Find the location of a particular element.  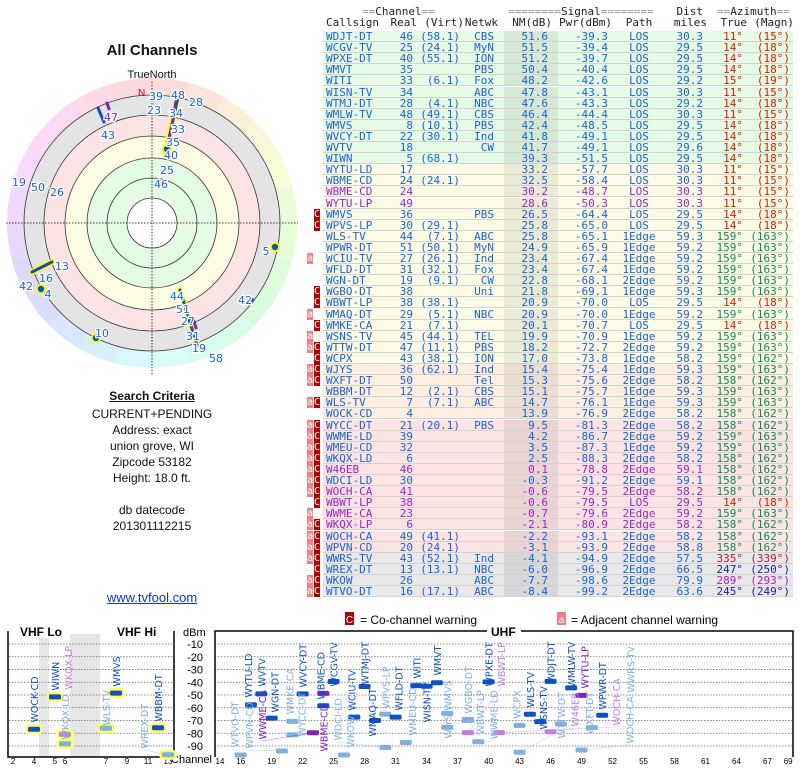

station-row: WMVS 36 PBS 26.5 -64.4 LOS 29.5 14° (18°) is located at coordinates (558, 214).